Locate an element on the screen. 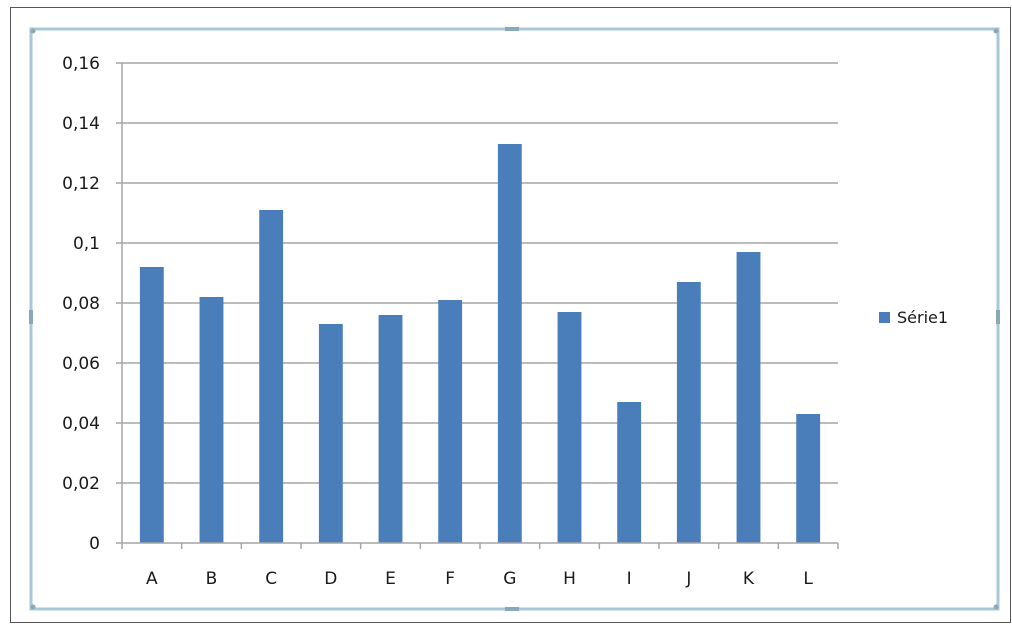  handle-bottom-center is located at coordinates (512, 609).